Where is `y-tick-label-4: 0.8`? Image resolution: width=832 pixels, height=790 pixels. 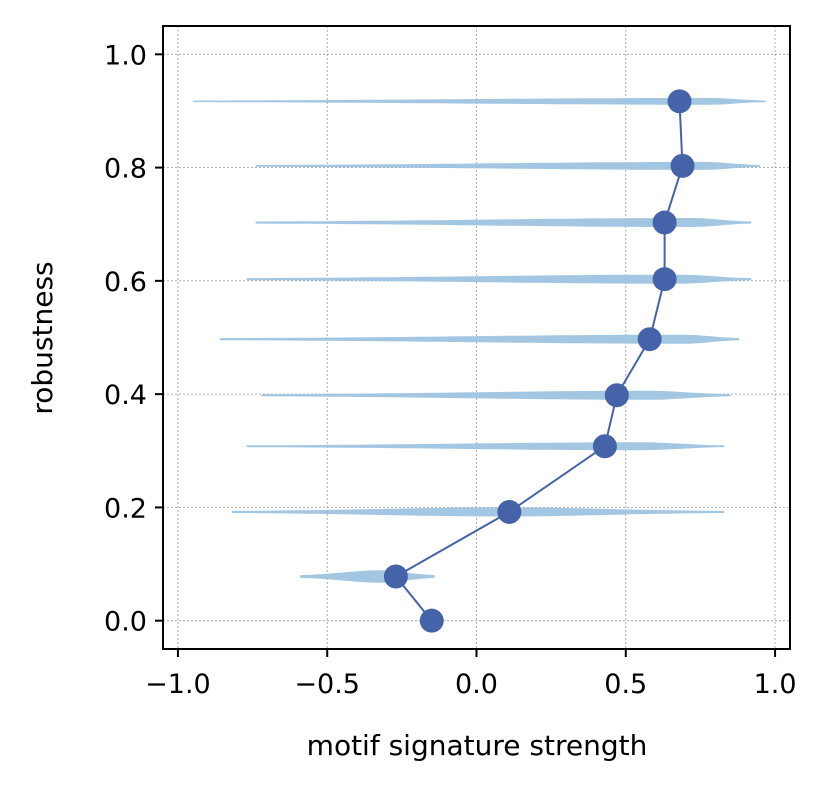 y-tick-label-4: 0.8 is located at coordinates (125, 169).